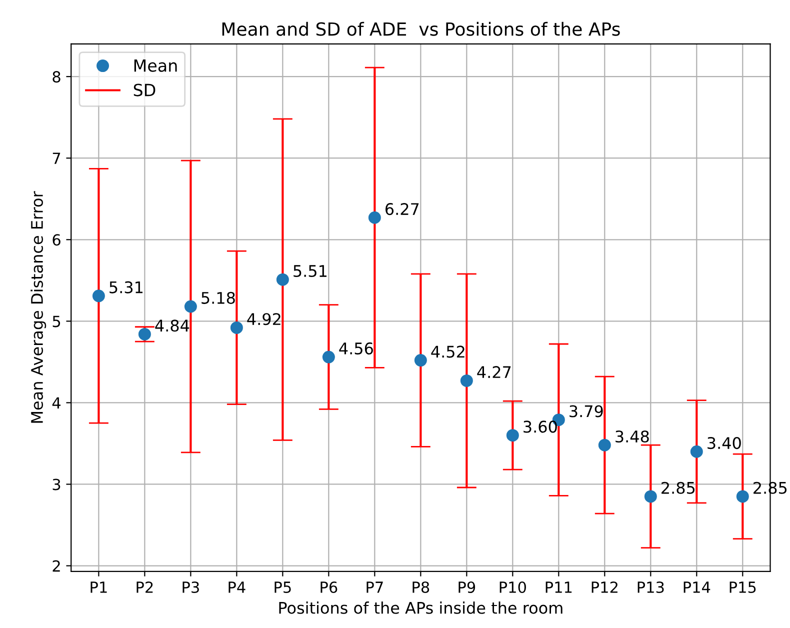  Describe the element at coordinates (56, 77) in the screenshot. I see `y-tick-label: 8` at that location.